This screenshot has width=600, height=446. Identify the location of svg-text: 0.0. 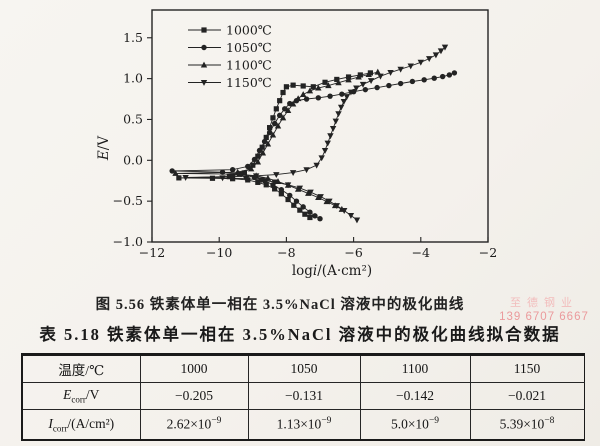
(133, 159).